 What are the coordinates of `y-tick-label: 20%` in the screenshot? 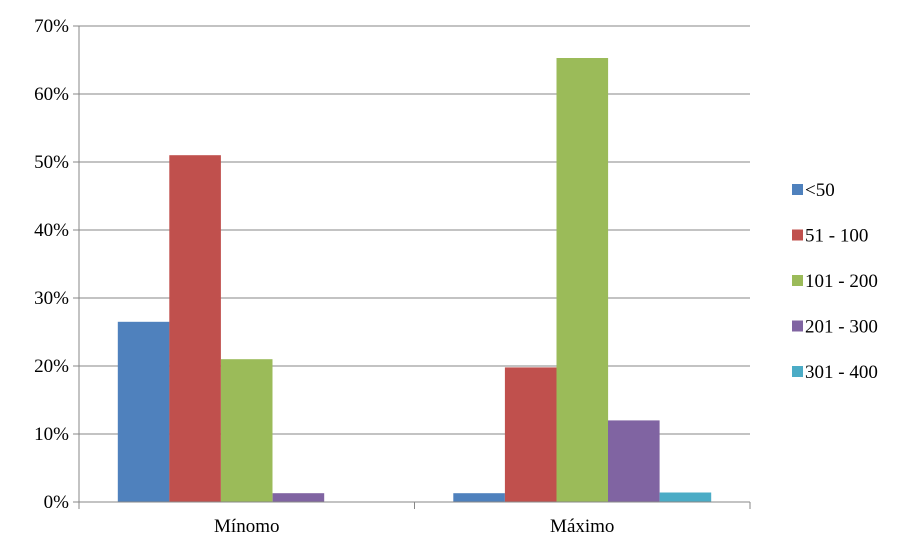 It's located at (51, 366).